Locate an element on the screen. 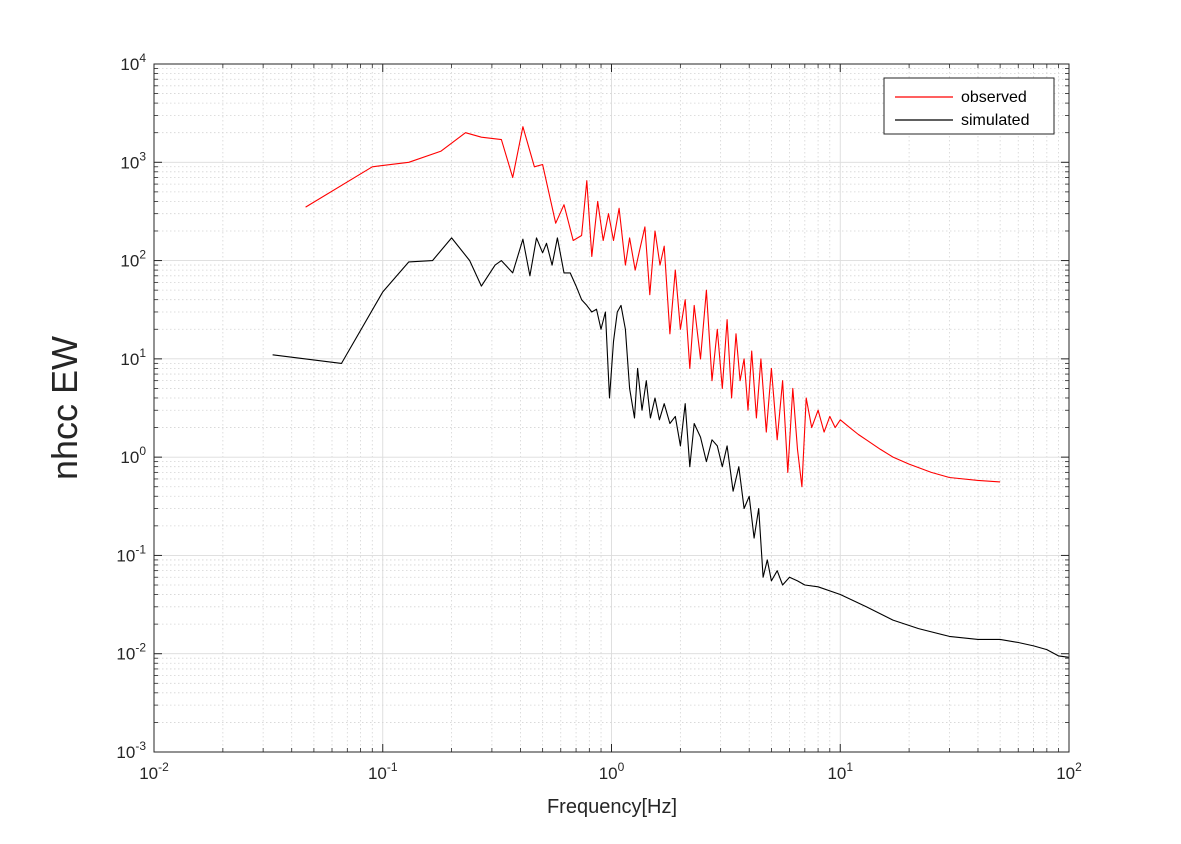 This screenshot has height=844, width=1181. y-tick-label: 10³ is located at coordinates (133, 160).